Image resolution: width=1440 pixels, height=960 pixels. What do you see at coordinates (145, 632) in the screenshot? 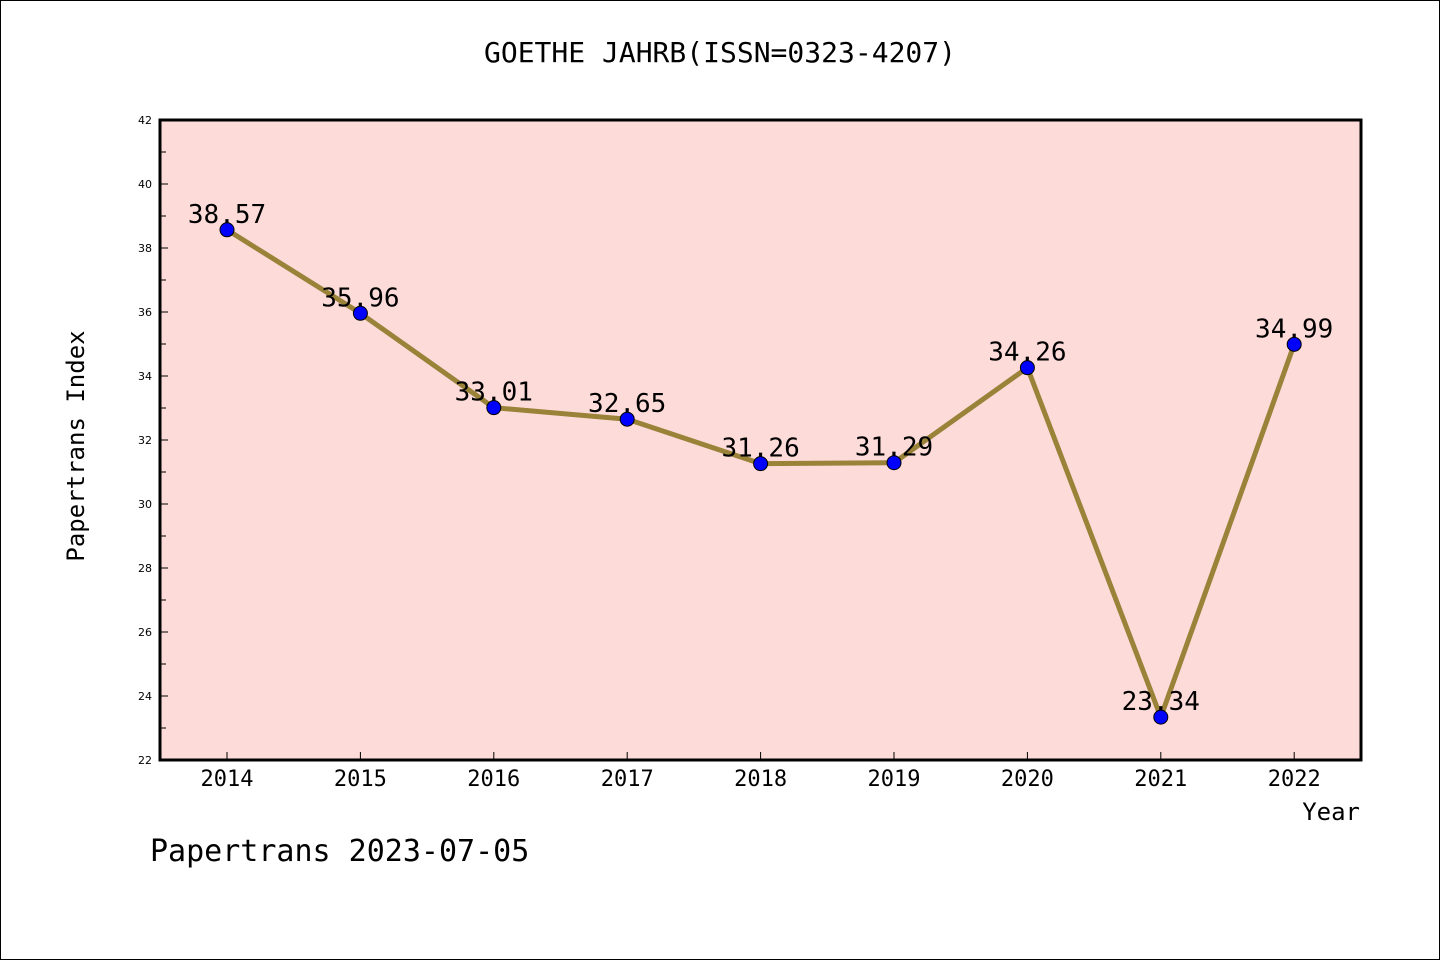
I see `y-tick-label: 26` at bounding box center [145, 632].